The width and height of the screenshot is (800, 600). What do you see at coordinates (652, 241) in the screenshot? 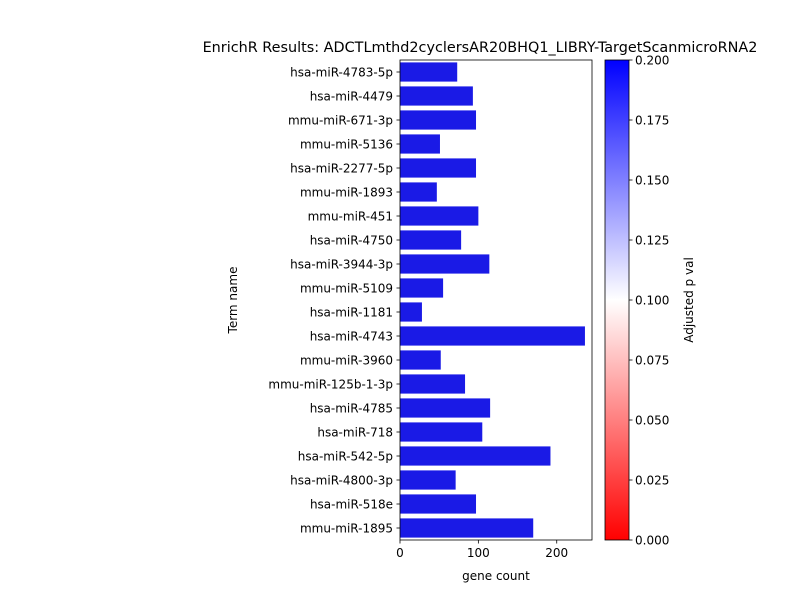
I see `colorbar-tick-label: 0.125` at bounding box center [652, 241].